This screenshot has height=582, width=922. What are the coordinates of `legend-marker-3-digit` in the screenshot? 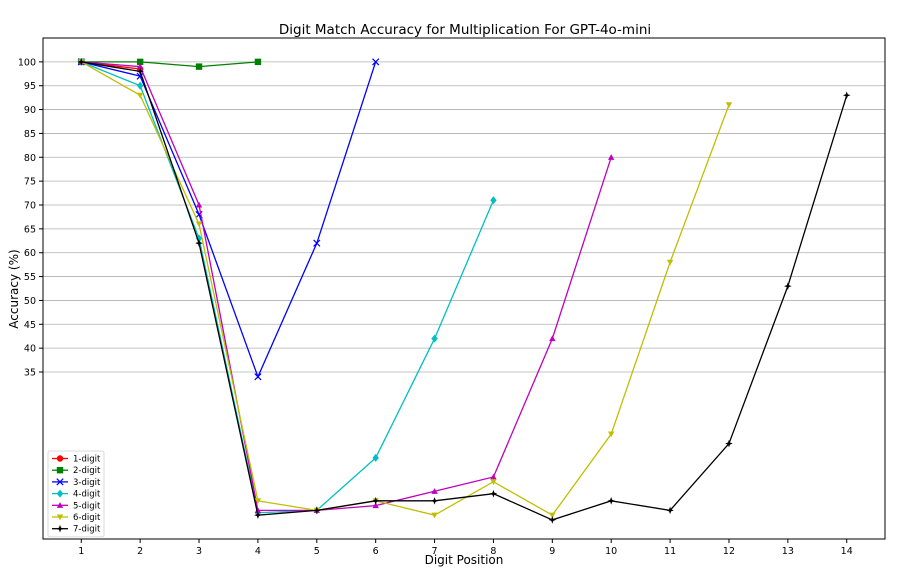 It's located at (60, 482).